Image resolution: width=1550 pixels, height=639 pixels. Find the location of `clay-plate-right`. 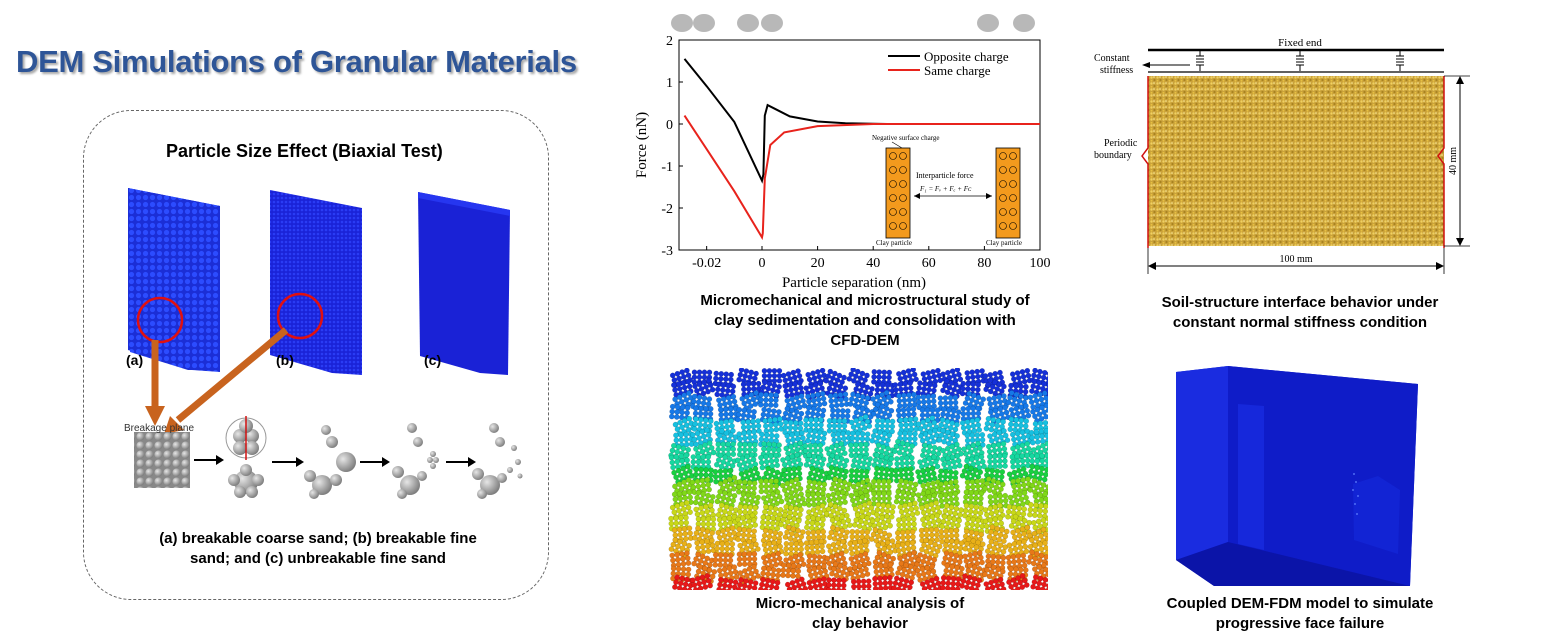

clay-plate-right is located at coordinates (1008, 193).